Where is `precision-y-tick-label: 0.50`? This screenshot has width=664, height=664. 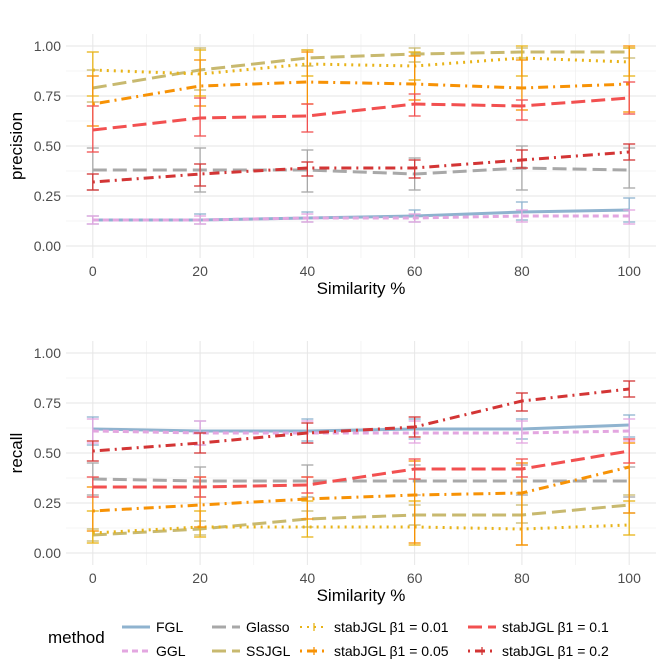 precision-y-tick-label: 0.50 is located at coordinates (47, 146).